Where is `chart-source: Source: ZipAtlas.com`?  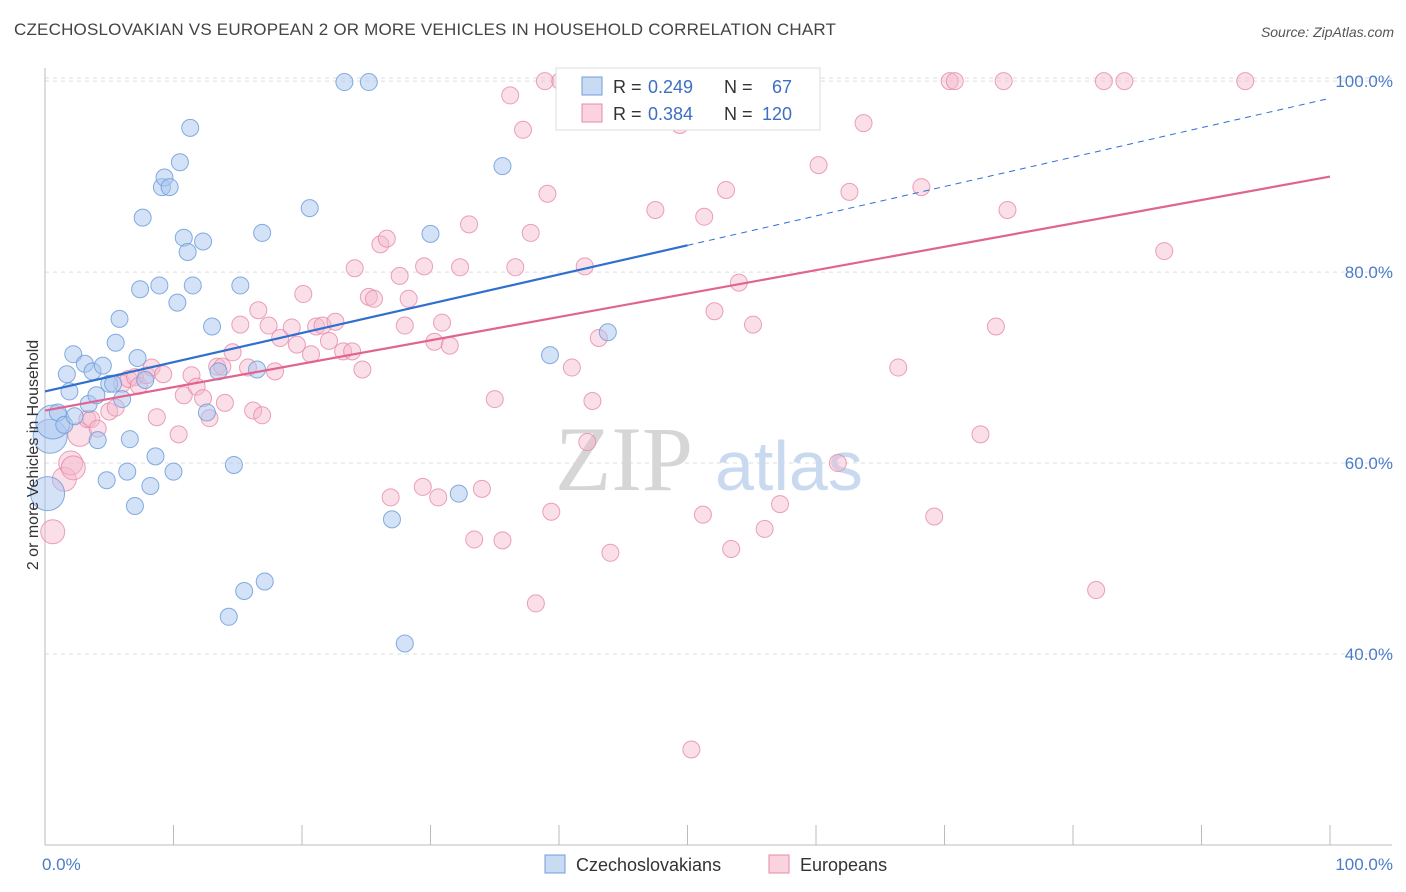 chart-source: Source: ZipAtlas.com is located at coordinates (1327, 32).